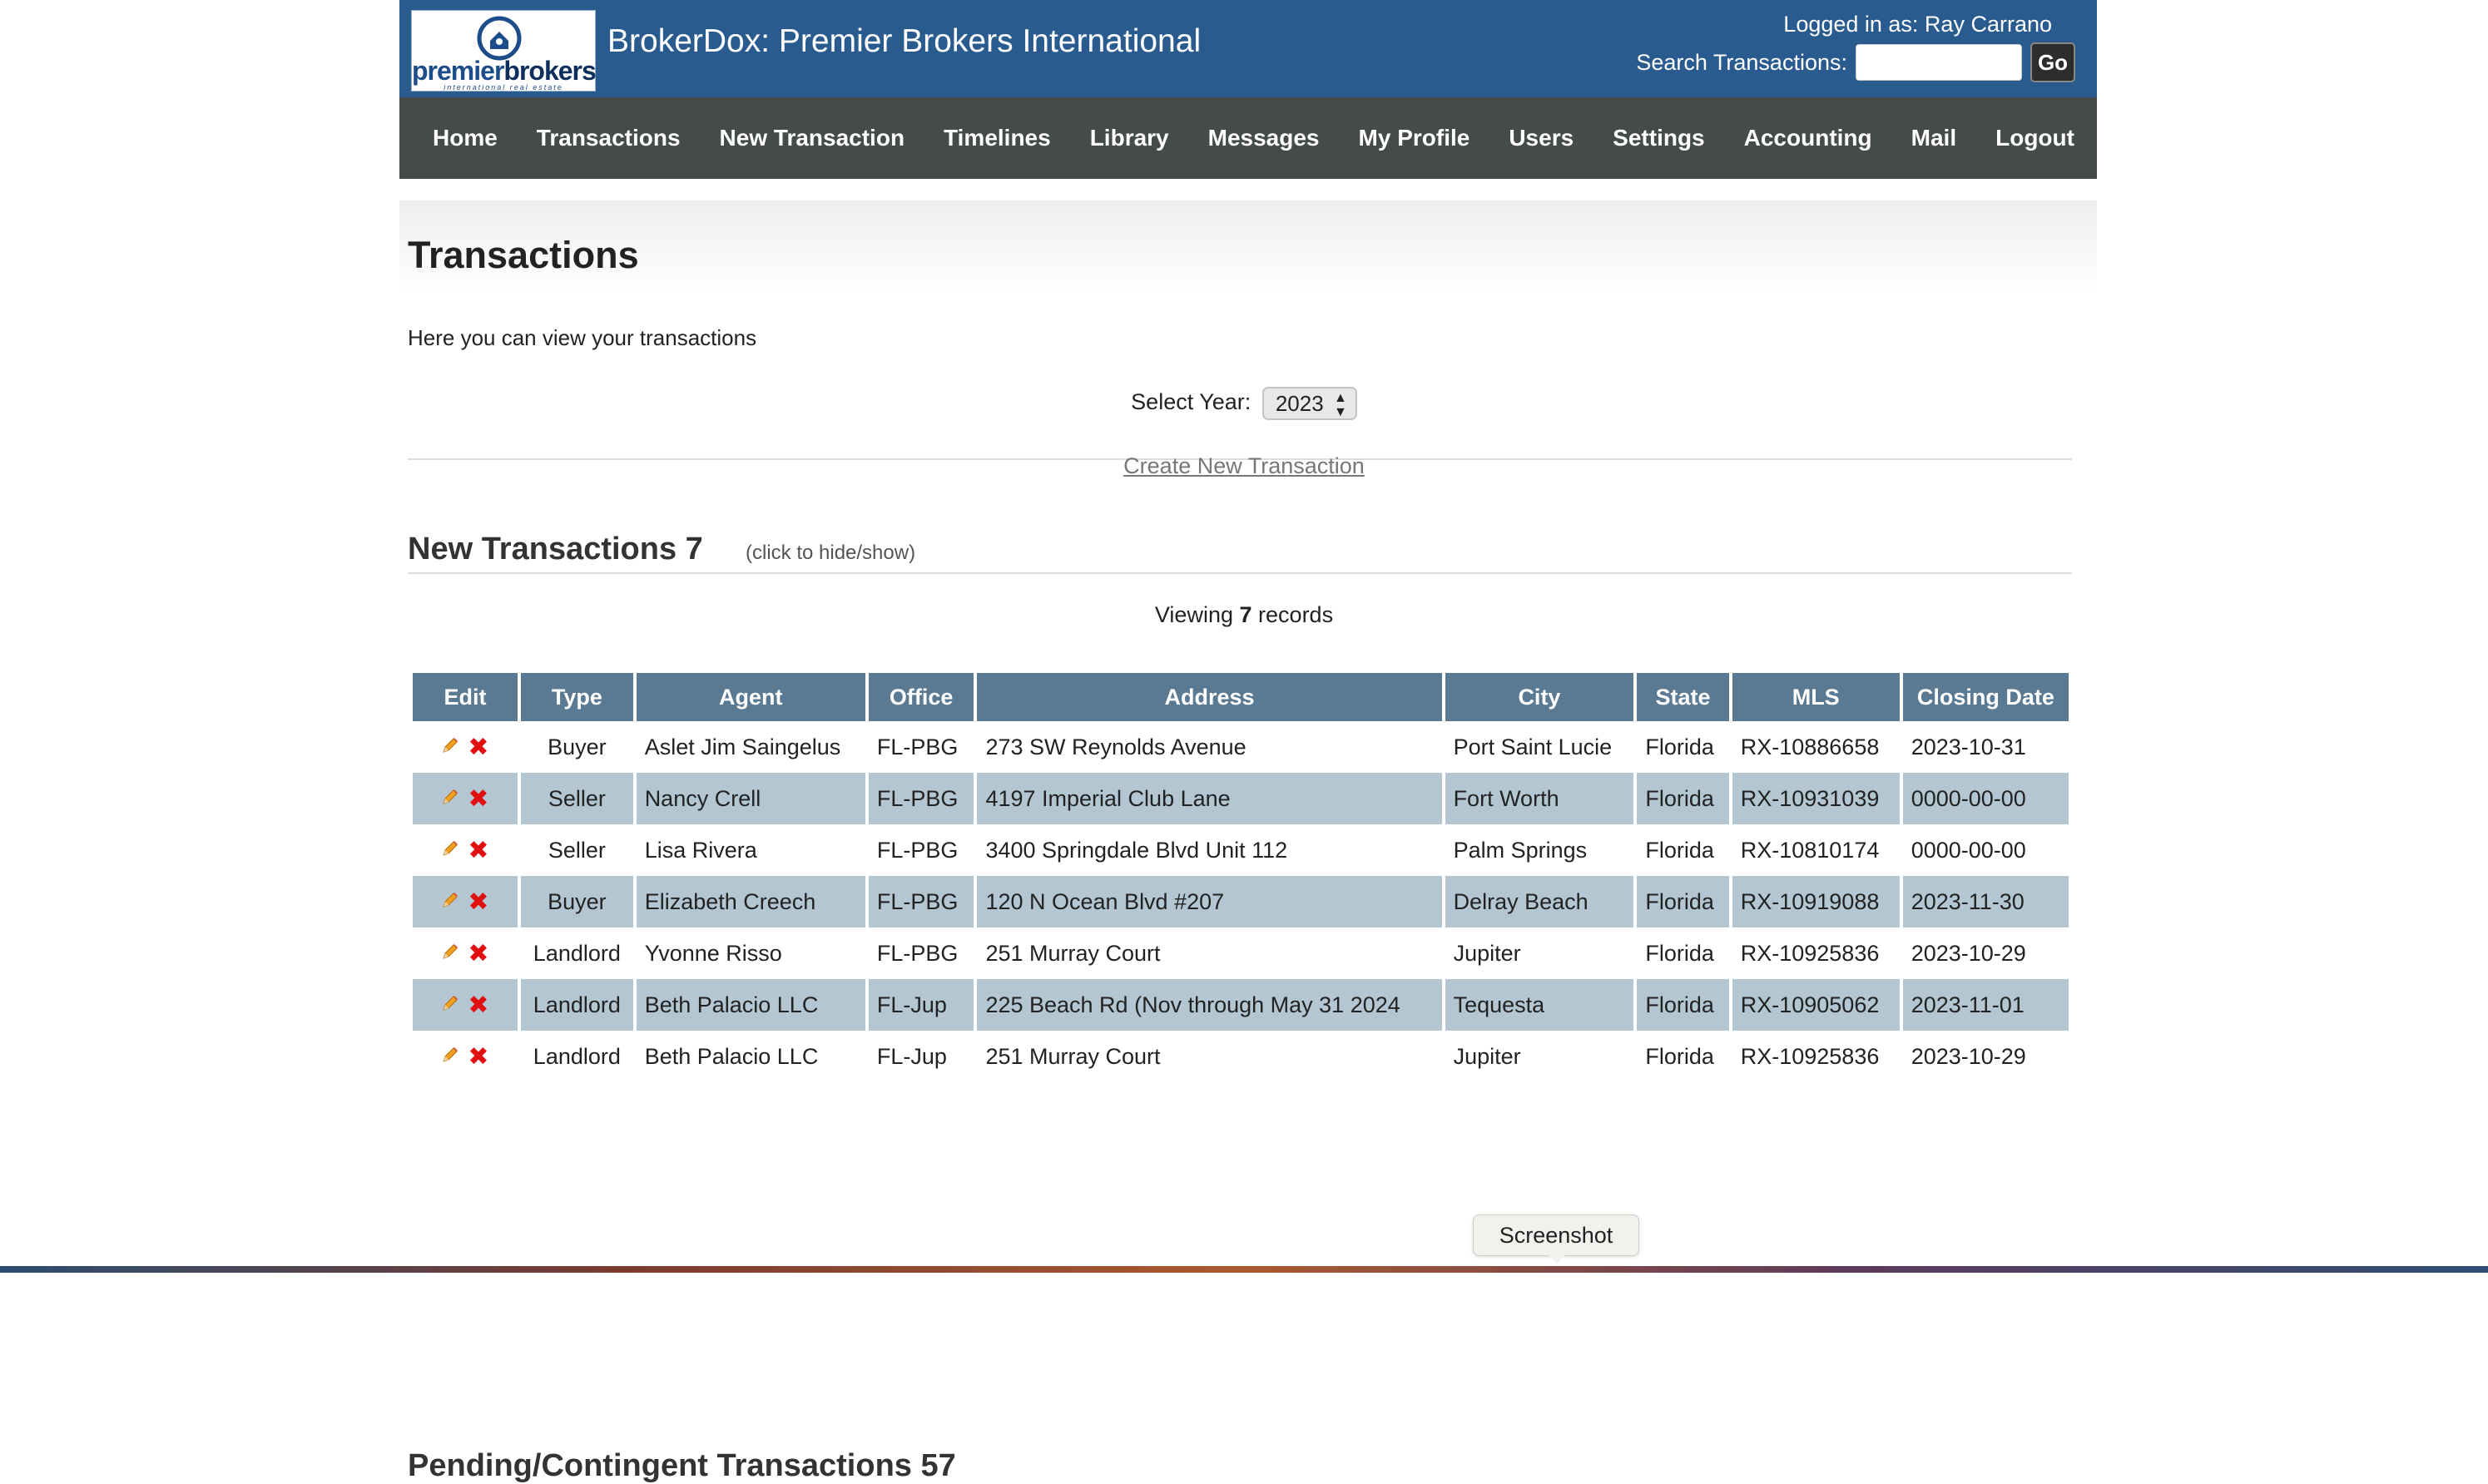 This screenshot has height=1484, width=2488. I want to click on nav-library: Library, so click(1129, 138).